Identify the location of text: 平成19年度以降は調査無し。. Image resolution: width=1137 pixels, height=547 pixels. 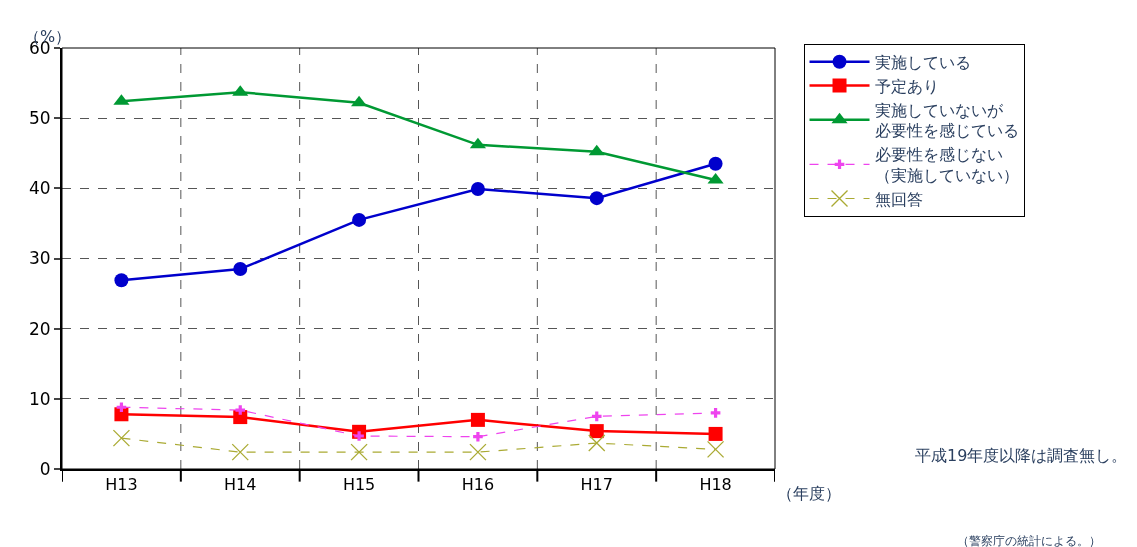
(1021, 455).